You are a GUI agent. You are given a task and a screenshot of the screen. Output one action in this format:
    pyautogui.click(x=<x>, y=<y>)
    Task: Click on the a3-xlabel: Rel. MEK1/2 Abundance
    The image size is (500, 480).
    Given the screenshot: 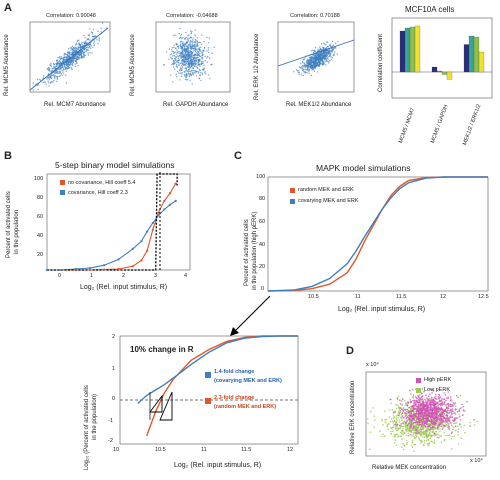 What is the action you would take?
    pyautogui.click(x=319, y=105)
    